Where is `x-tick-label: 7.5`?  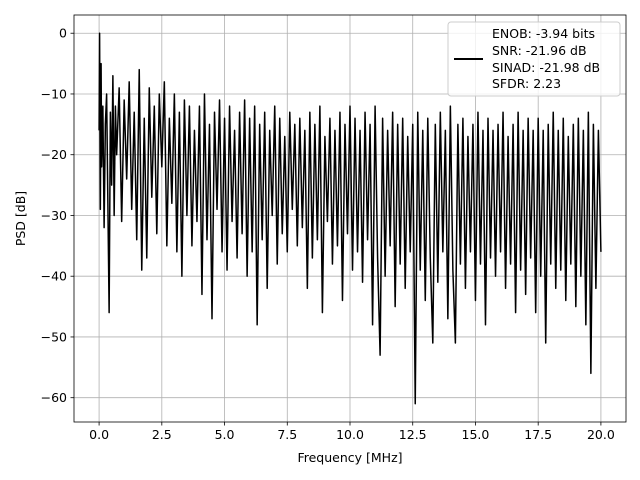
x-tick-label: 7.5 is located at coordinates (287, 434).